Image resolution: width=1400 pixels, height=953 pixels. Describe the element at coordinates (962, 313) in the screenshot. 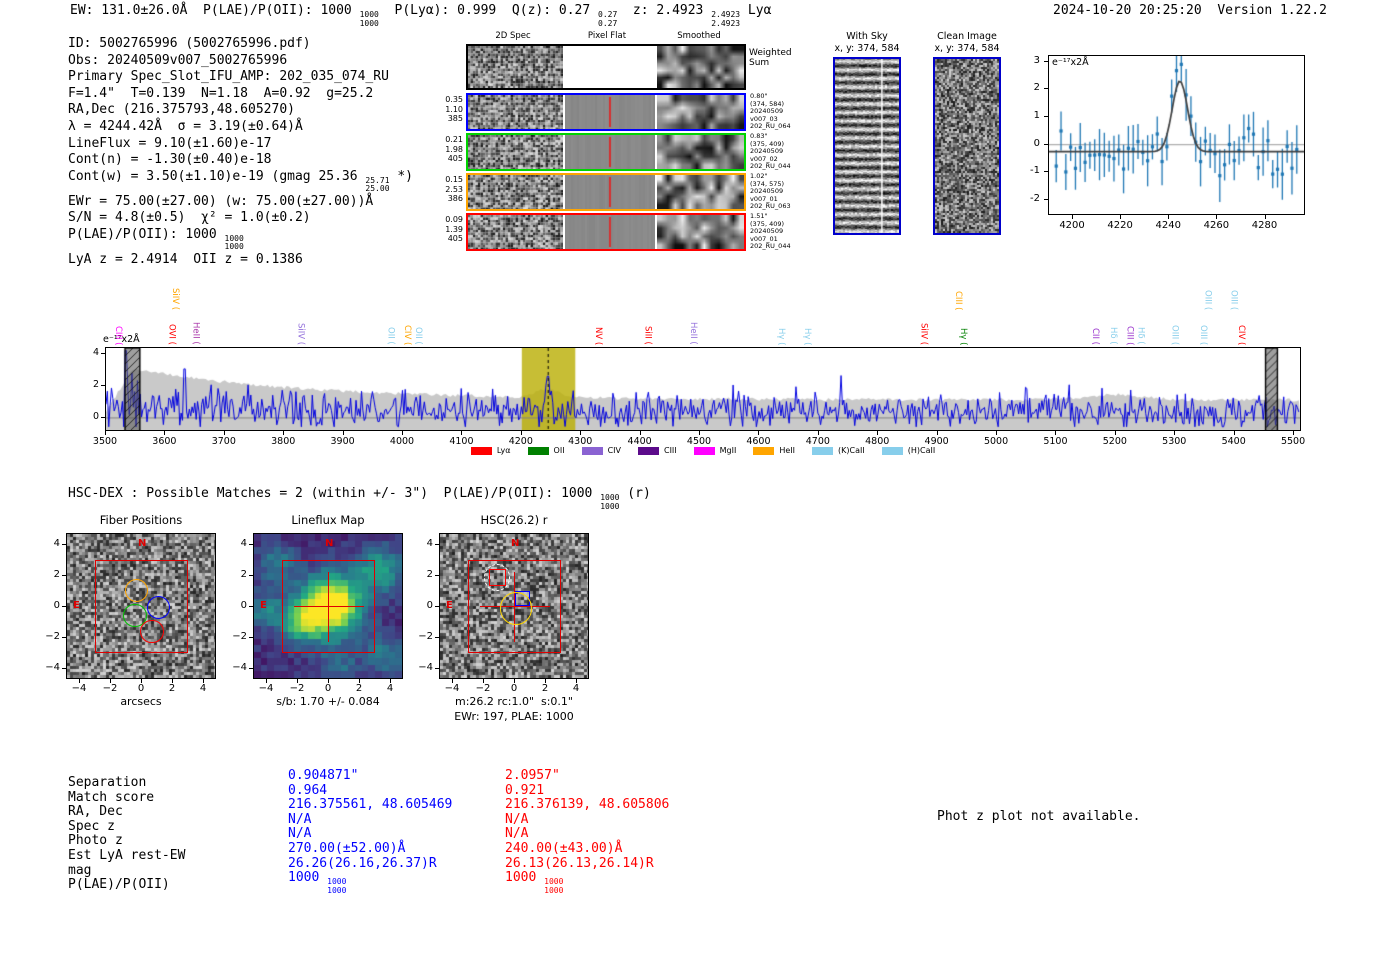

I see `emission-line-label: Hγ (` at that location.